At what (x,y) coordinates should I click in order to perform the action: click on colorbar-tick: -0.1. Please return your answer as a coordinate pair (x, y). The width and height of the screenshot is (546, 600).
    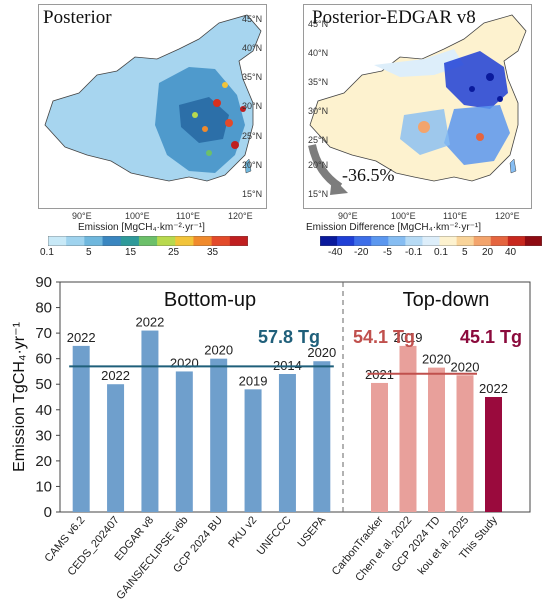
    Looking at the image, I should click on (414, 252).